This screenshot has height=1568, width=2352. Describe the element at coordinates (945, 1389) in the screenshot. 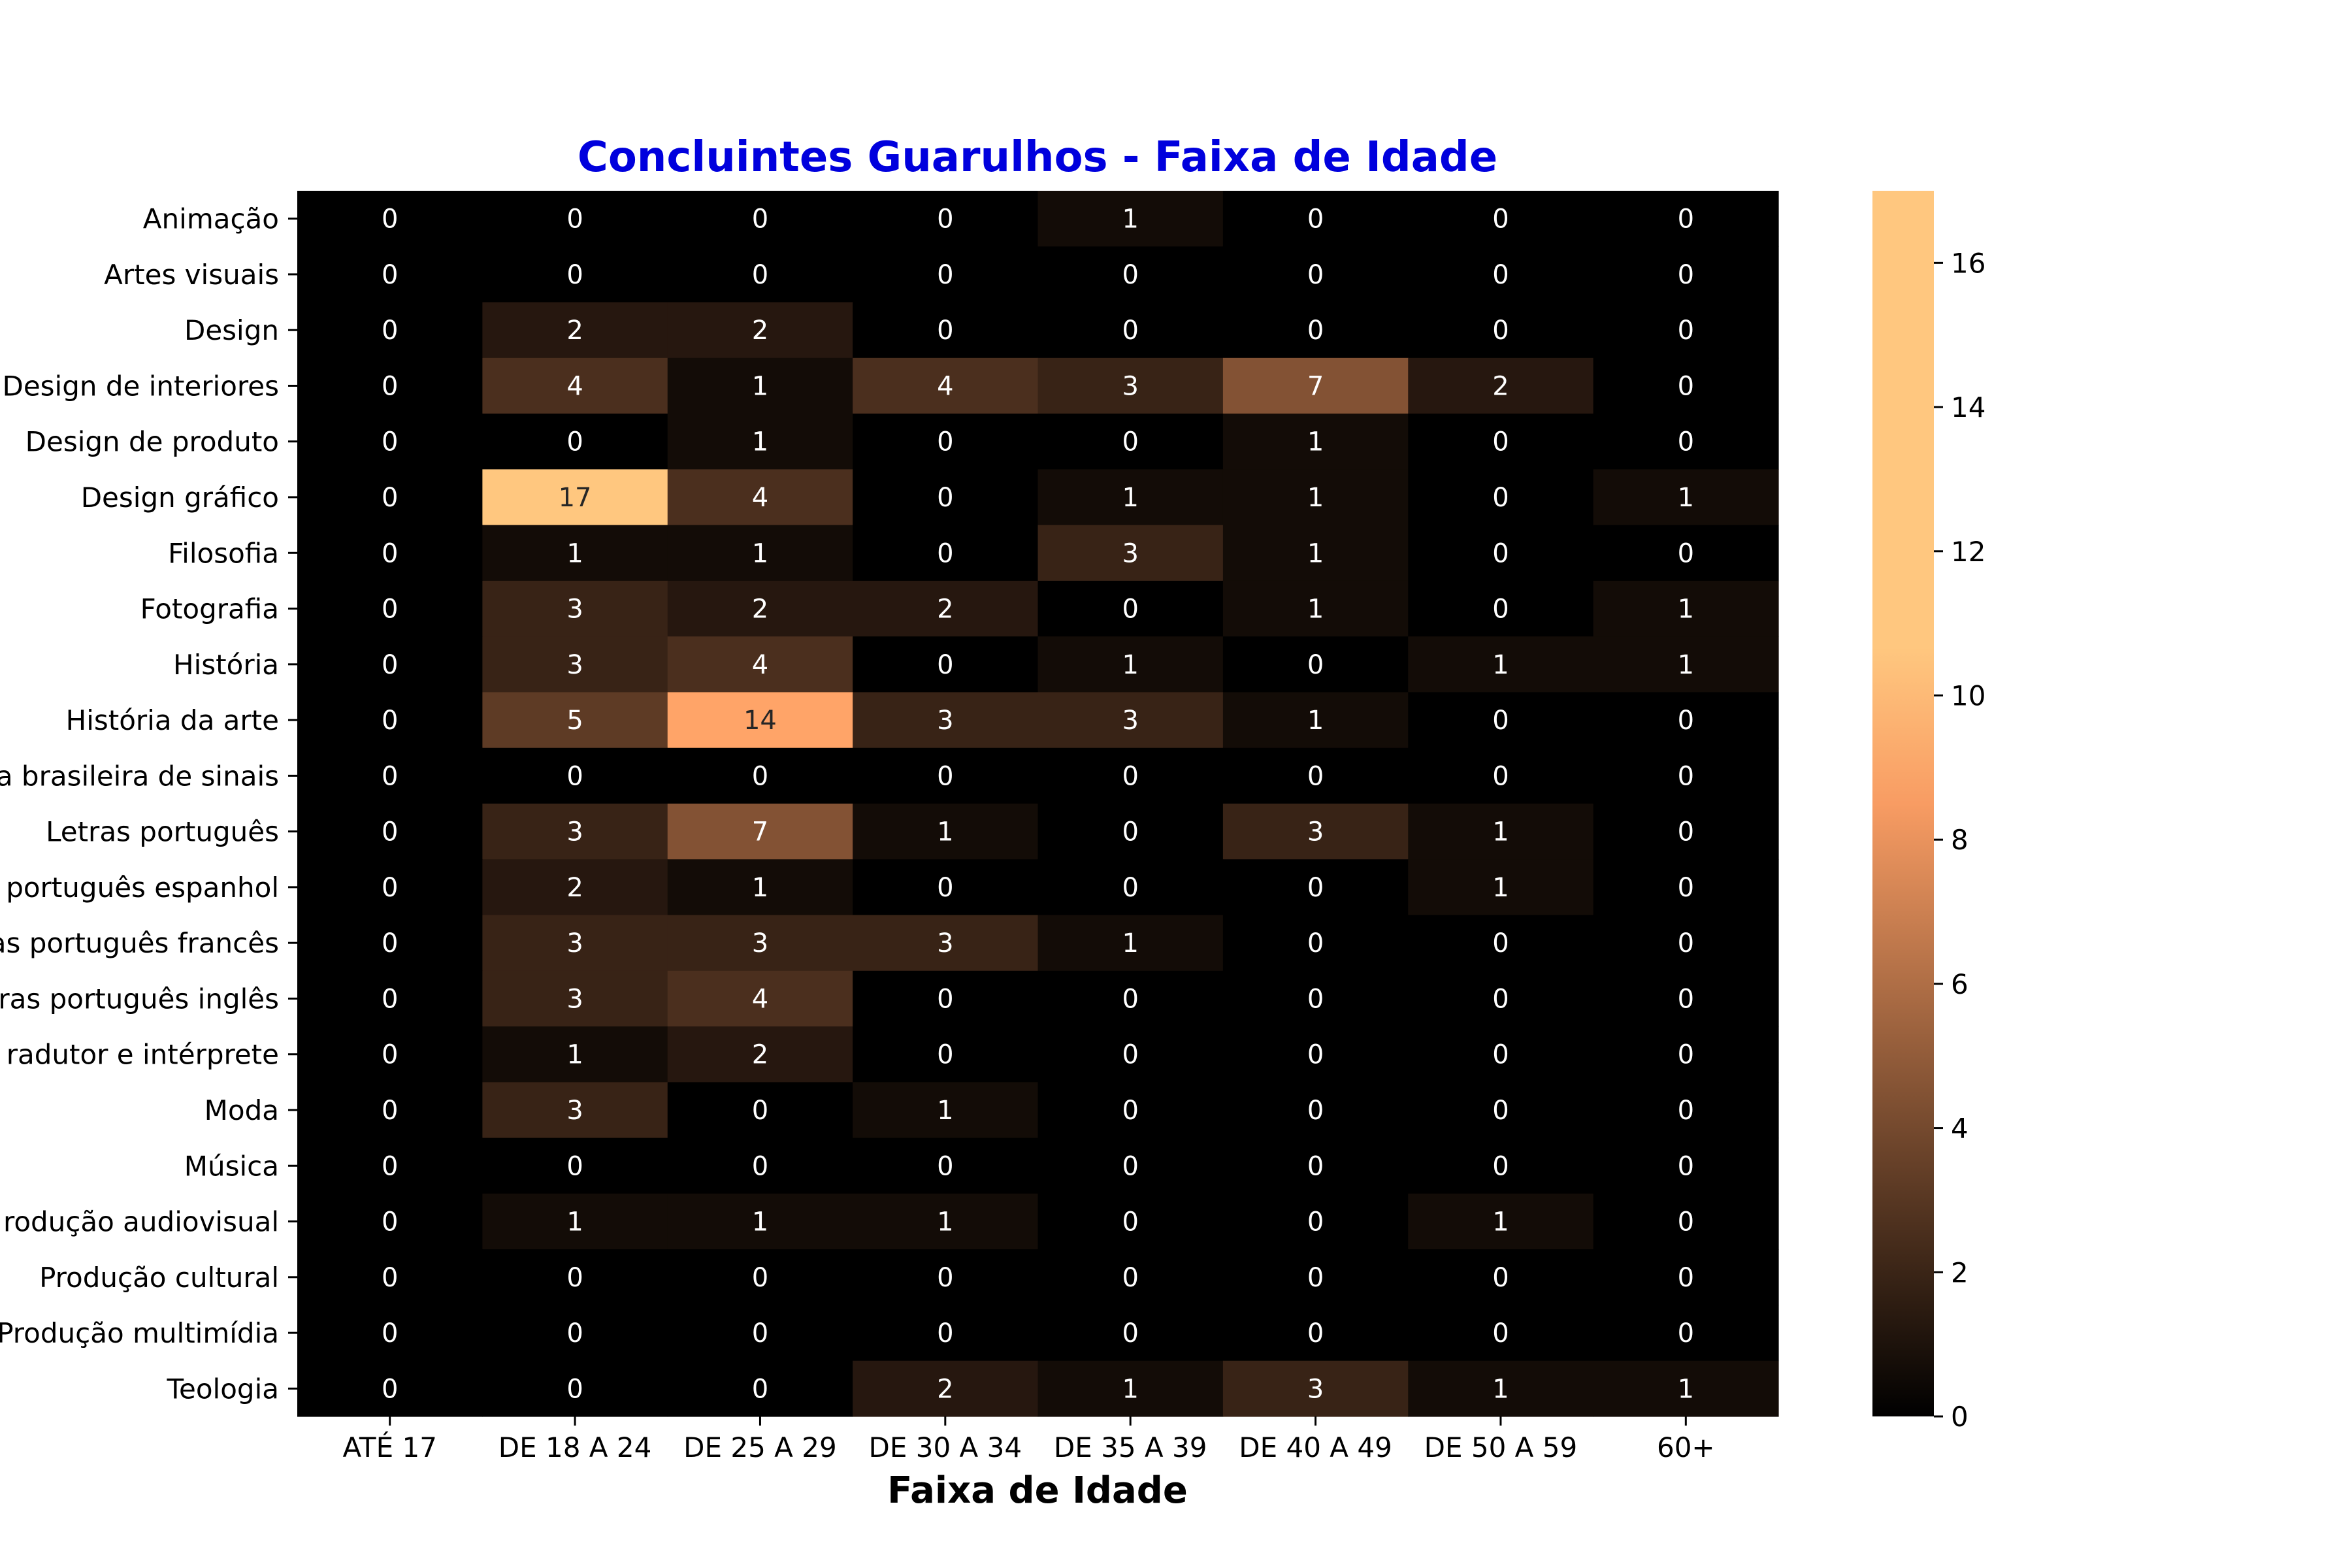

I see `cell-value-label: 2` at that location.